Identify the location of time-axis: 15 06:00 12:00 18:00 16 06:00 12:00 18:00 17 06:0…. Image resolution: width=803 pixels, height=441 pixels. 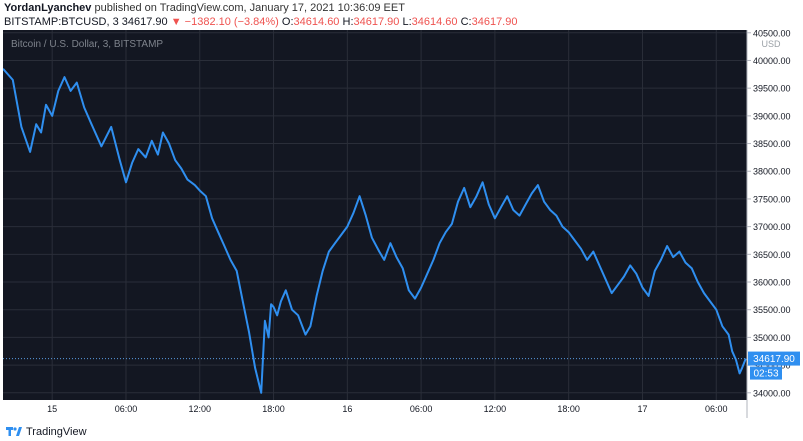
(387, 409).